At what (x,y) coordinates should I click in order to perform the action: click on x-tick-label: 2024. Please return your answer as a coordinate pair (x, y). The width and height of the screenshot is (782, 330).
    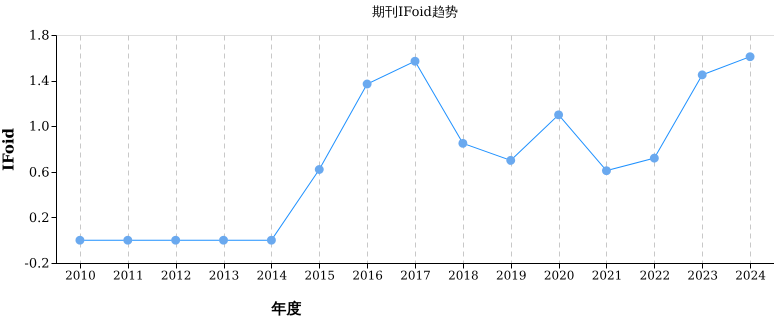
    Looking at the image, I should click on (750, 275).